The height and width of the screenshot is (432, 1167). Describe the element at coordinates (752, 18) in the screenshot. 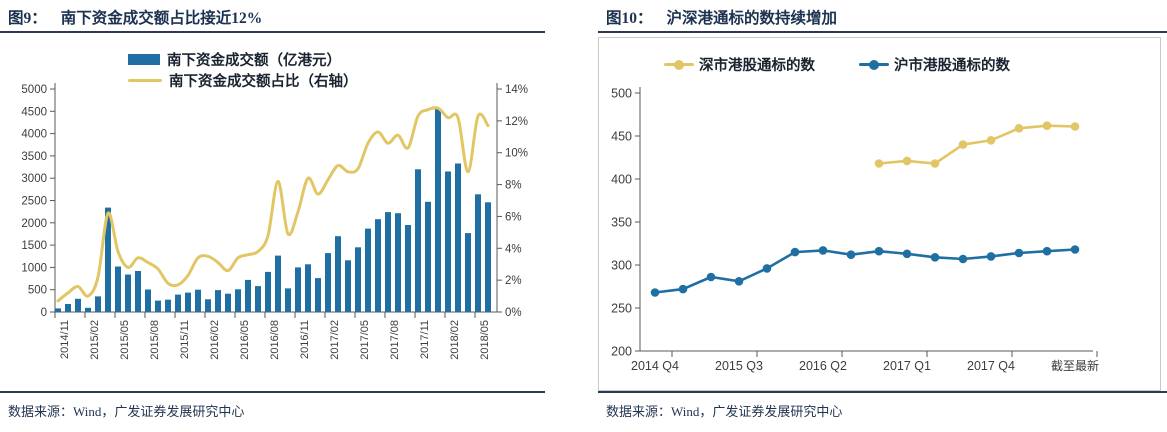

I see `figure-10-title-text: 沪深港通标的数持续增加` at that location.